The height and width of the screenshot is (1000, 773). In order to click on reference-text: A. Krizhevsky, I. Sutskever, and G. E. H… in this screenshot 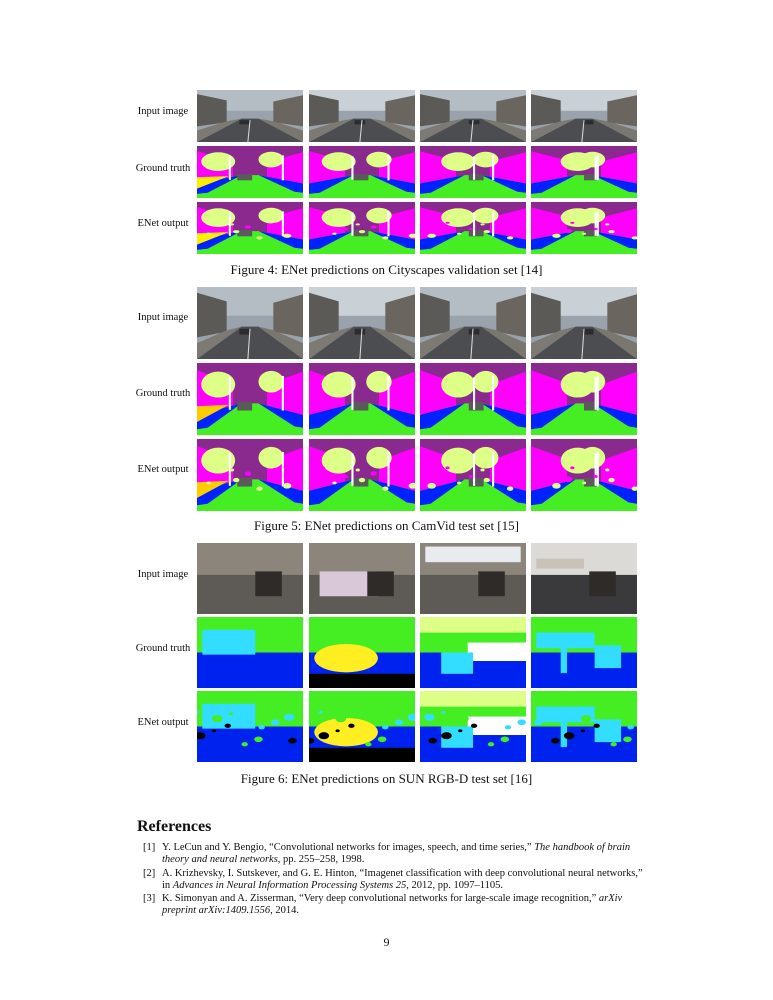, I will do `click(402, 879)`.